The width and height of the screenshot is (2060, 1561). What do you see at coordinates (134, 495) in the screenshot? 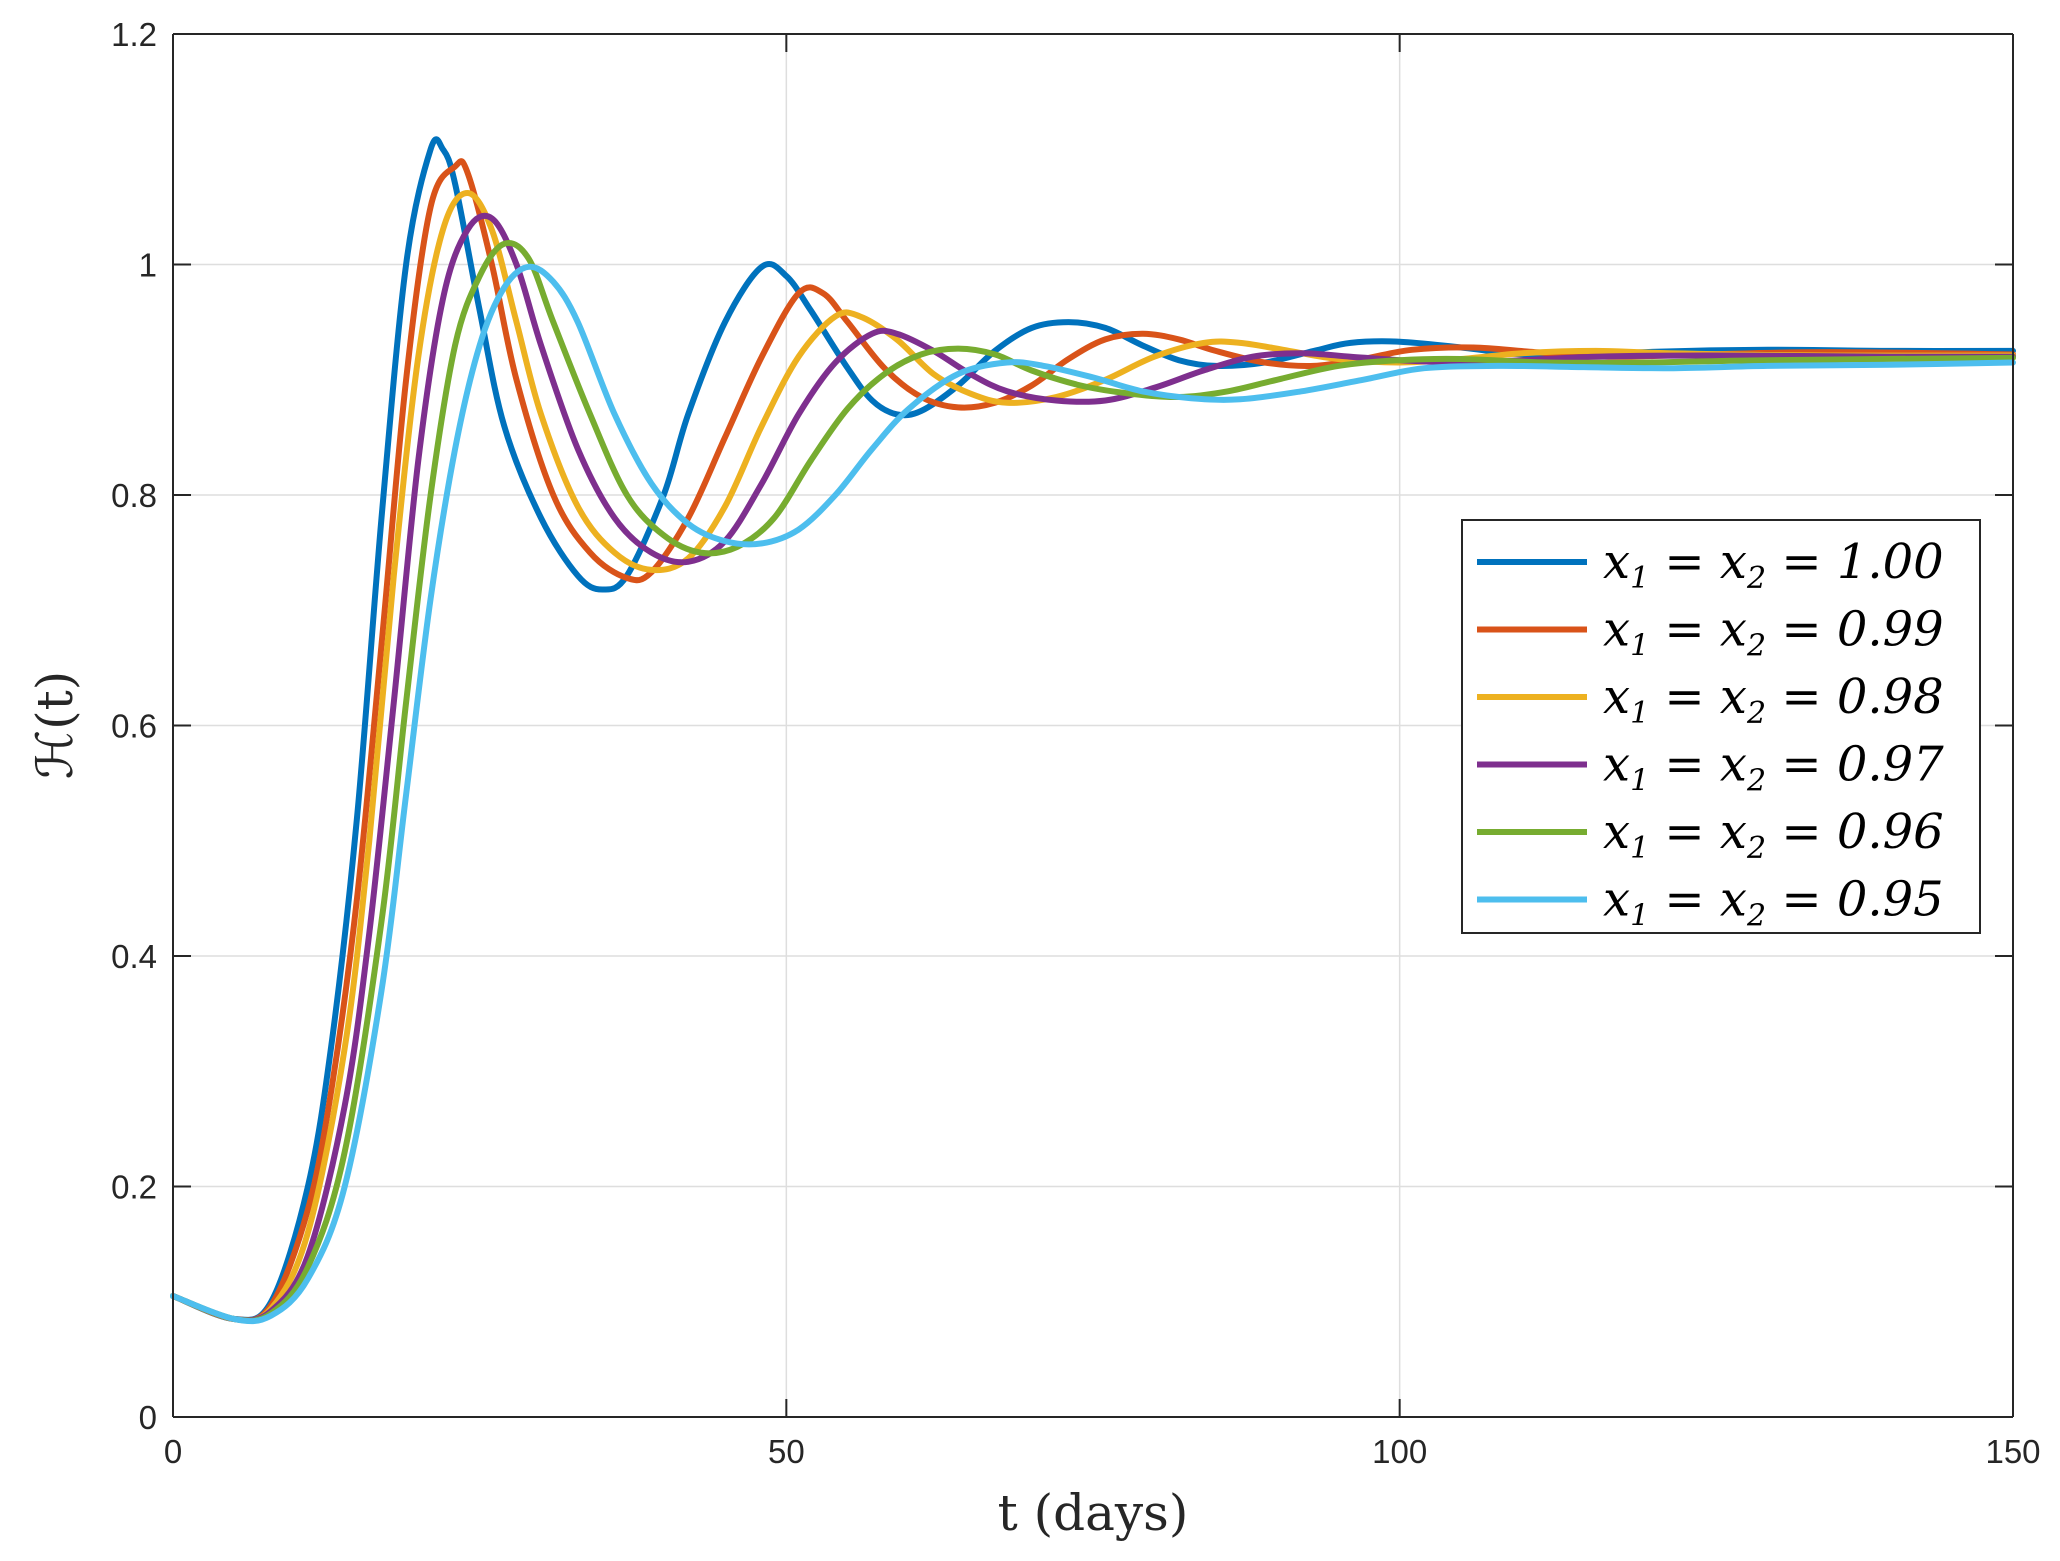
I see `y-tick-label: 0.8` at bounding box center [134, 495].